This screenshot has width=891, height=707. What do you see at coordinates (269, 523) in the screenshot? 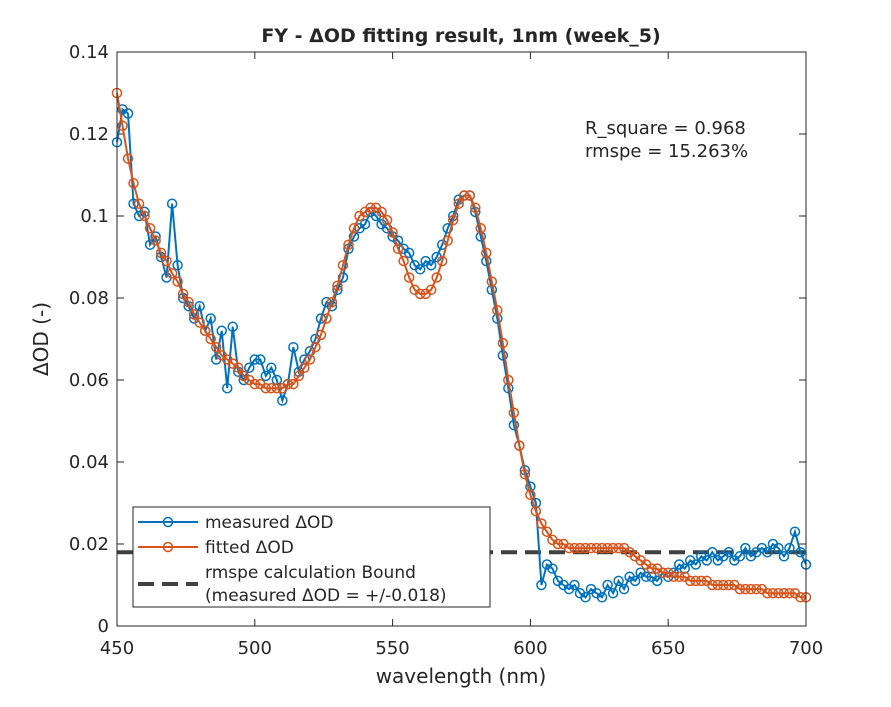
I see `legend-label: measured ΔOD` at bounding box center [269, 523].